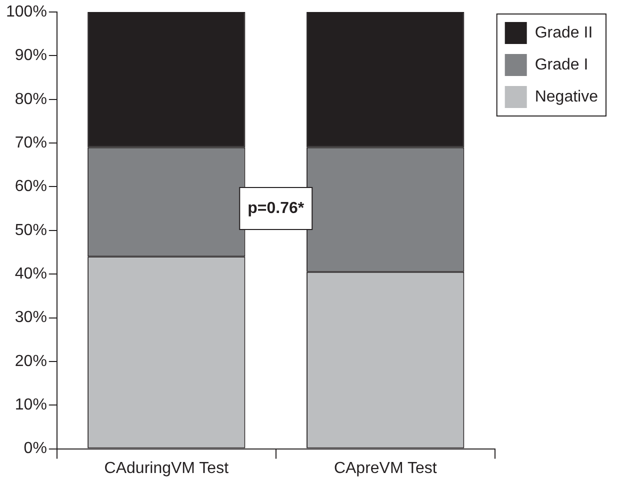 The image size is (620, 478). I want to click on y-tick-label: 90%, so click(30, 55).